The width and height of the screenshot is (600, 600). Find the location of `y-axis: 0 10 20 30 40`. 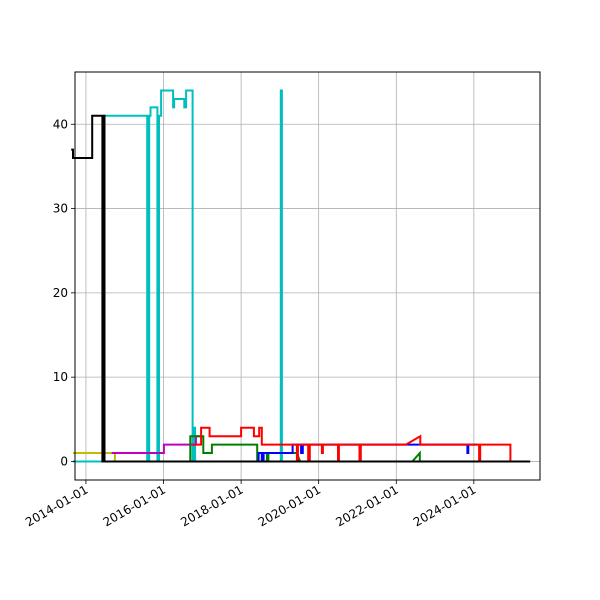

y-axis: 0 10 20 30 40 is located at coordinates (64, 292).